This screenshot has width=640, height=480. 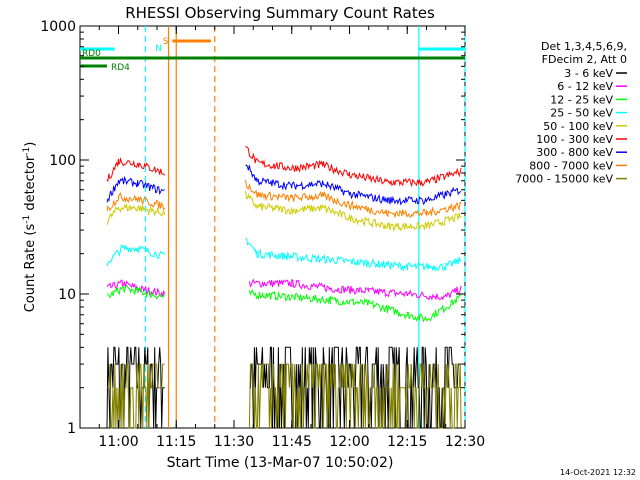 I want to click on y-tick-label: 1, so click(x=71, y=429).